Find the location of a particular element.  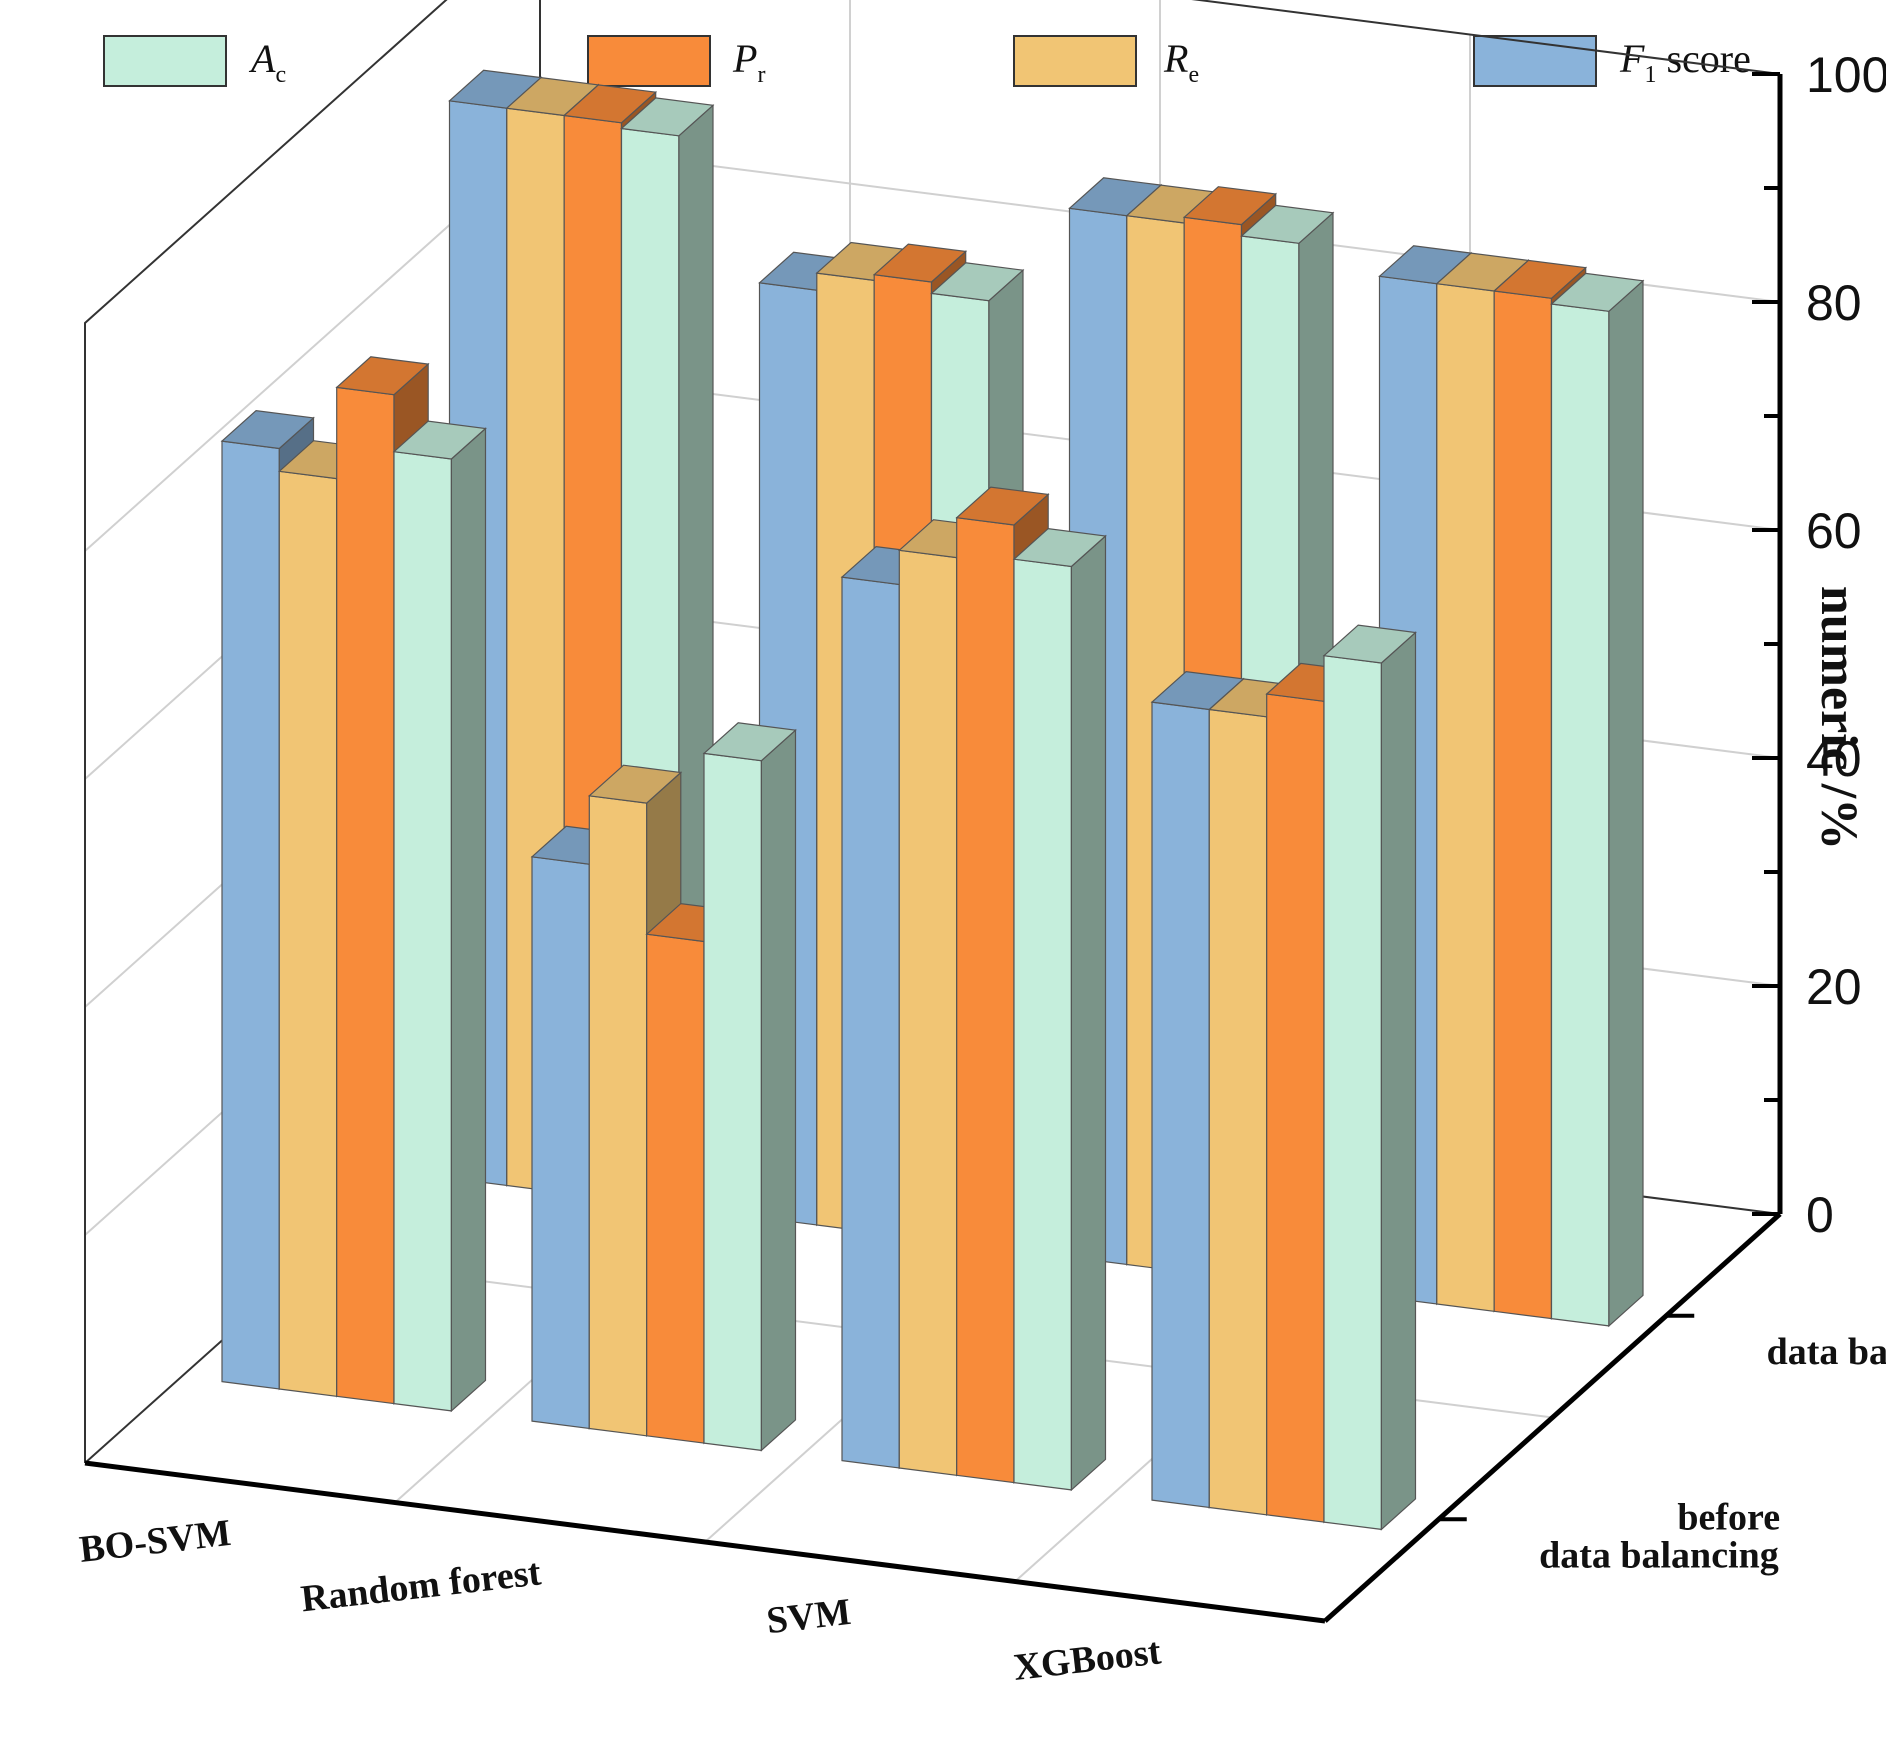

category-label-xgboost: XGBoost is located at coordinates (1087, 1659).